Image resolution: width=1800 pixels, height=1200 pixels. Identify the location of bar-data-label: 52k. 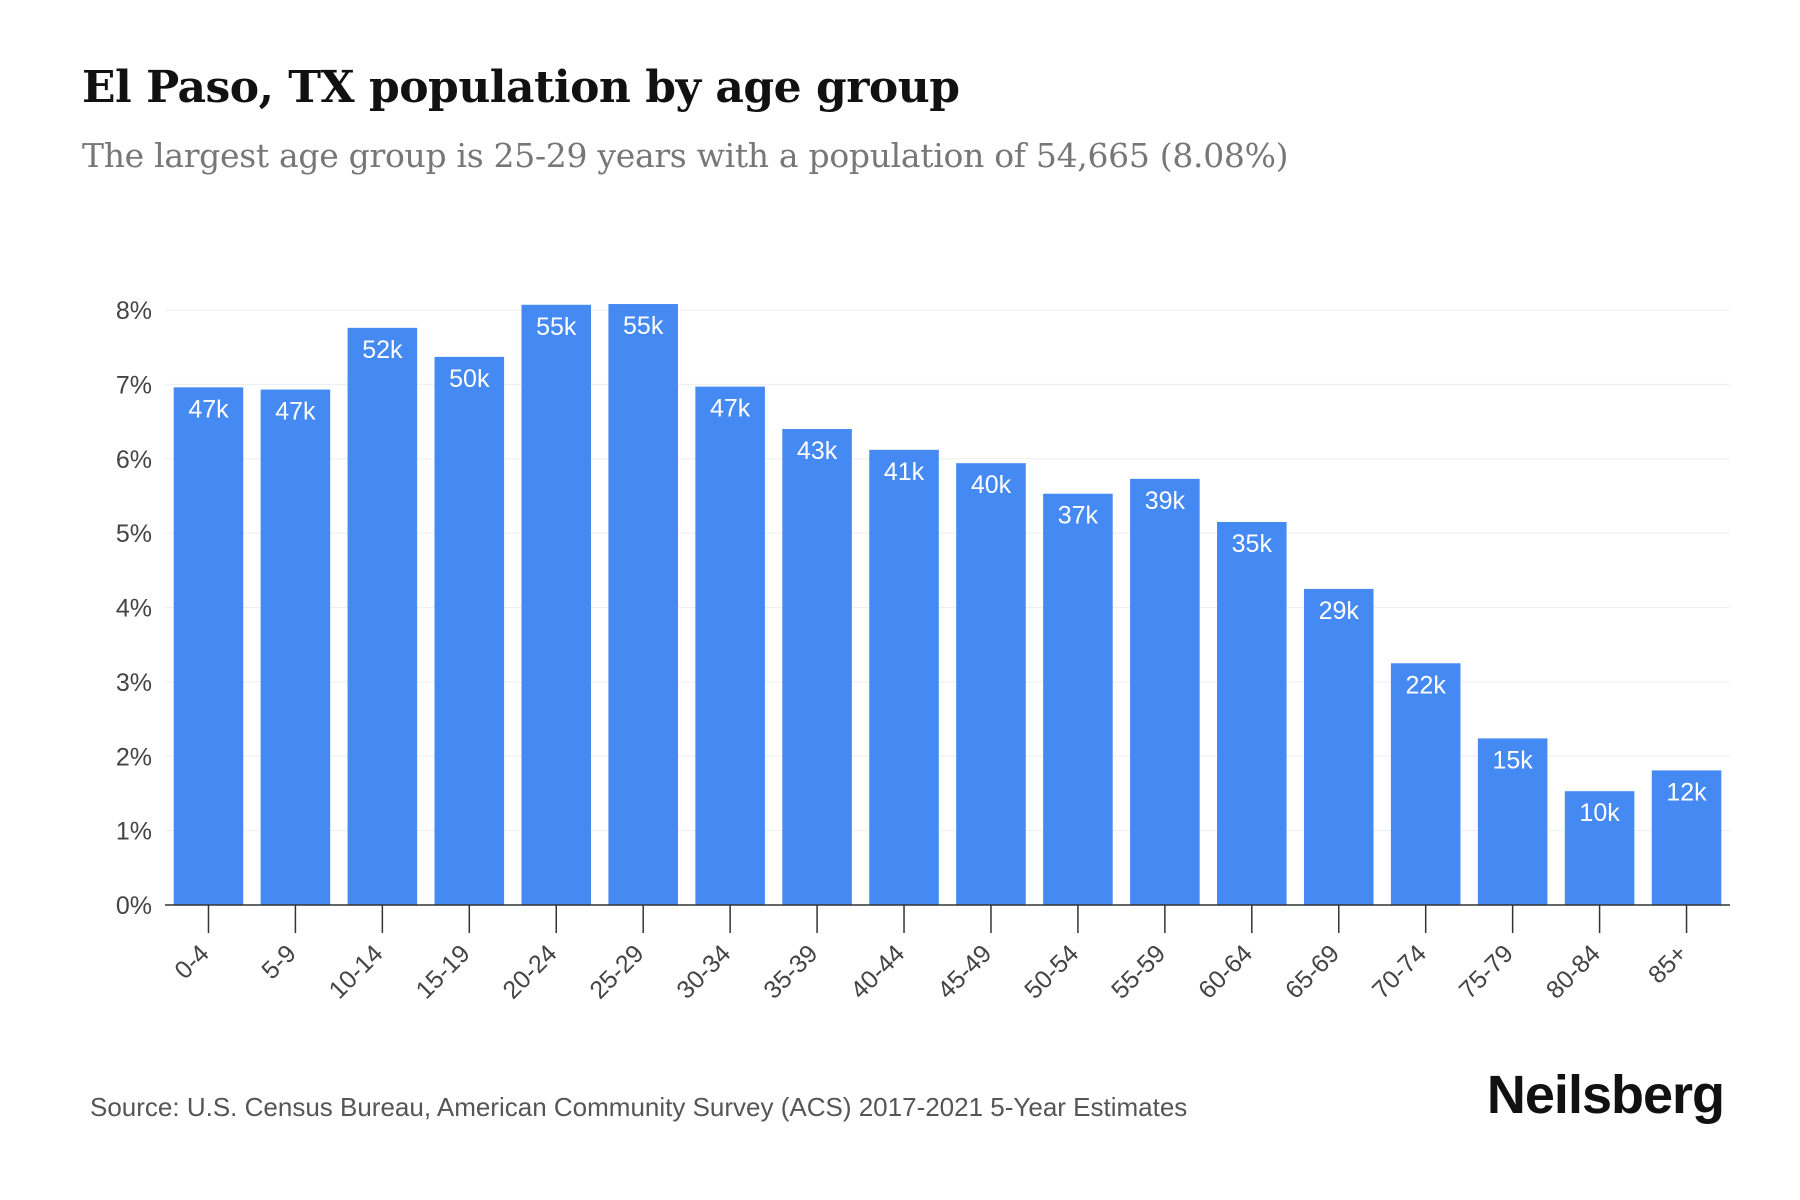
(382, 350).